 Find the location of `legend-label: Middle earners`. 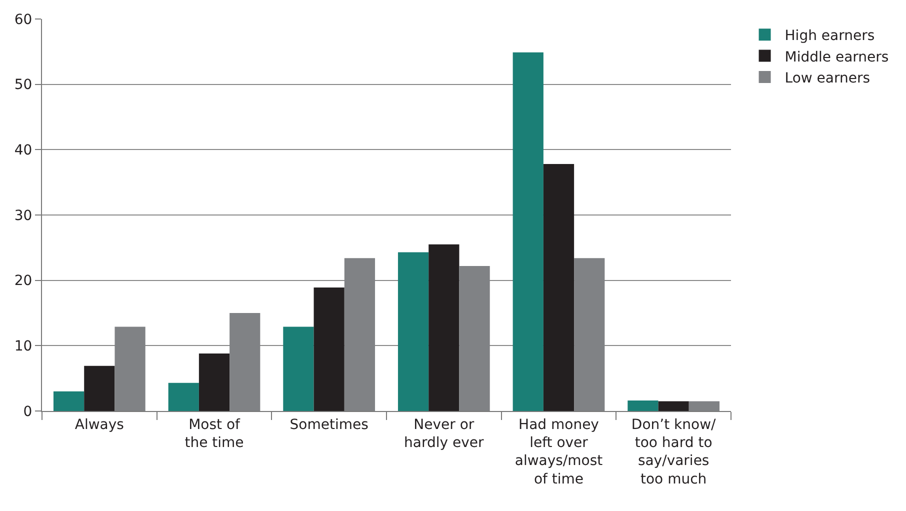

legend-label: Middle earners is located at coordinates (836, 57).